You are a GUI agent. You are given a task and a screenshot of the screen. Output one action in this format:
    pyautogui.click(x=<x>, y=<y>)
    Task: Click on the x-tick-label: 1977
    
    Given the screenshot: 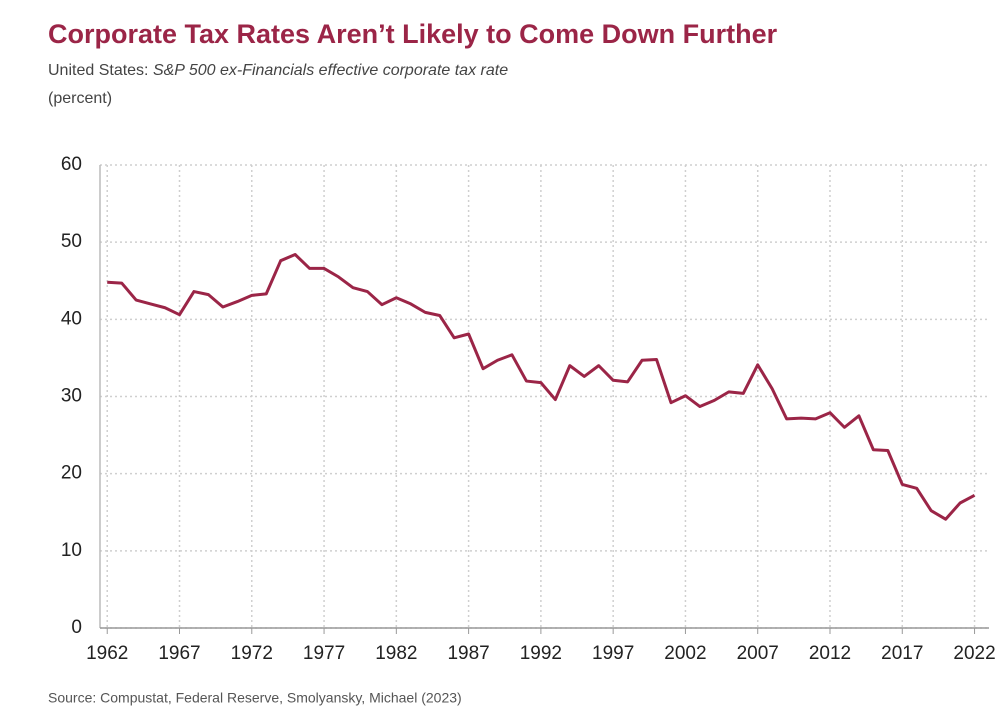 What is the action you would take?
    pyautogui.click(x=324, y=653)
    